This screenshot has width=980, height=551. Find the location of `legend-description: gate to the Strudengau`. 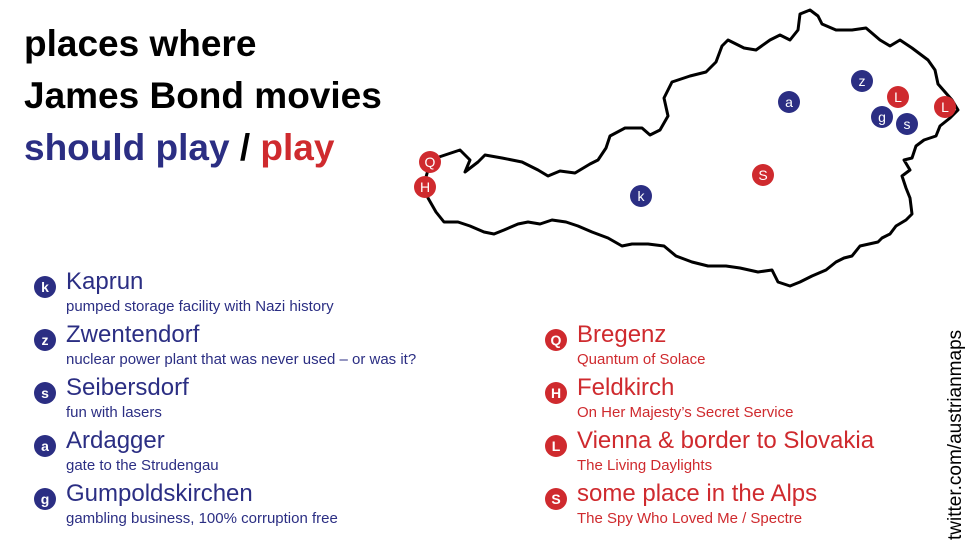

legend-description: gate to the Strudengau is located at coordinates (142, 465).